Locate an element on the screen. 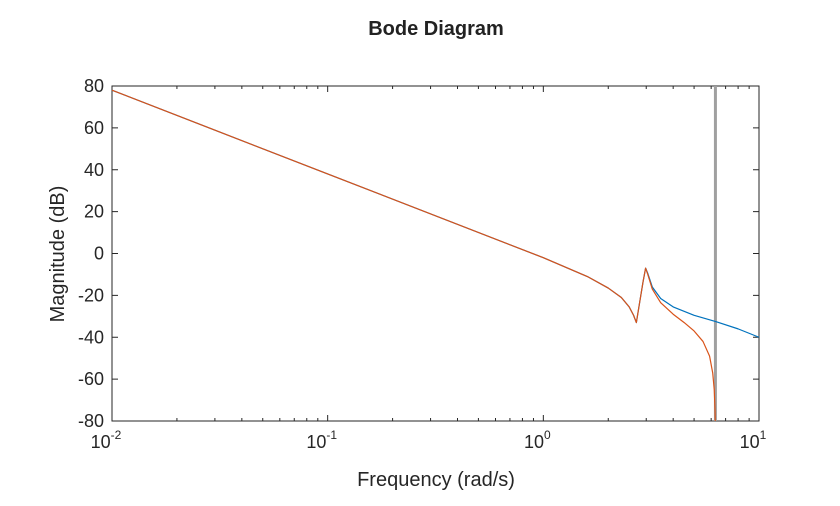 Image resolution: width=840 pixels, height=506 pixels. x-axis-label: Frequency (rad/s) is located at coordinates (436, 480).